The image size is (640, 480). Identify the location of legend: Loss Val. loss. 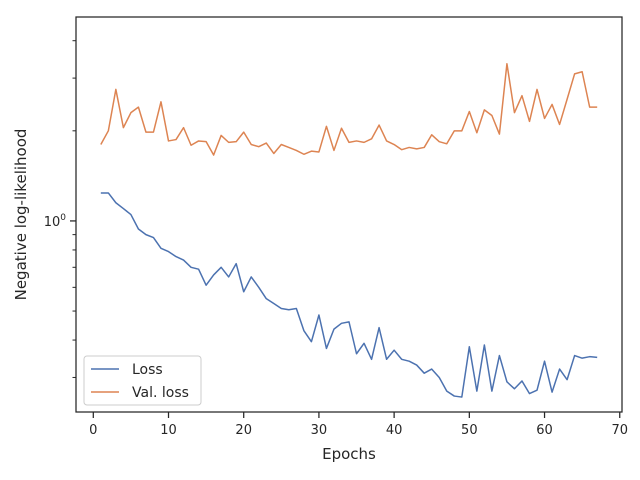
(142, 380).